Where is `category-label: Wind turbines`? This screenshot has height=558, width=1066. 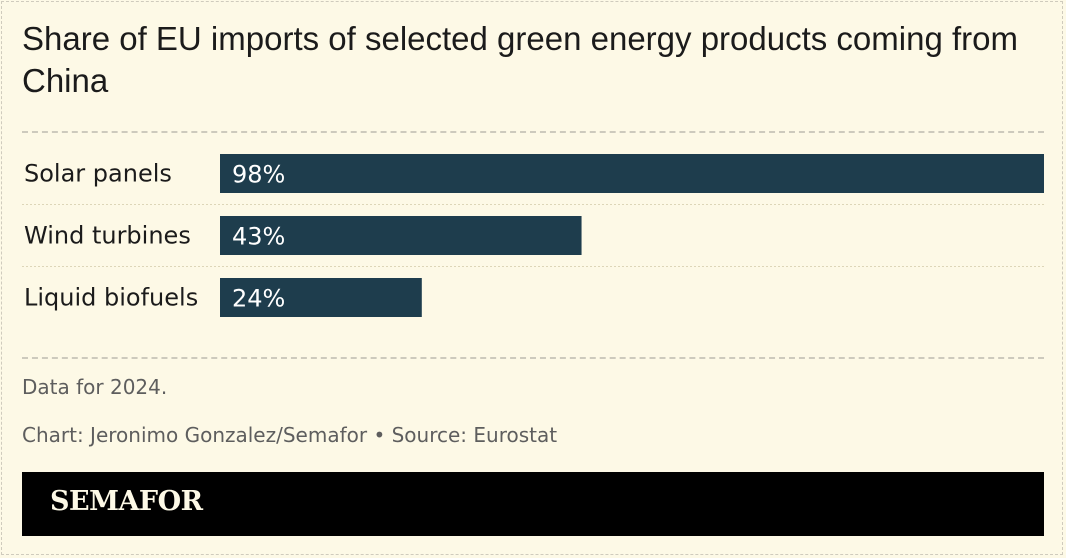 category-label: Wind turbines is located at coordinates (107, 236).